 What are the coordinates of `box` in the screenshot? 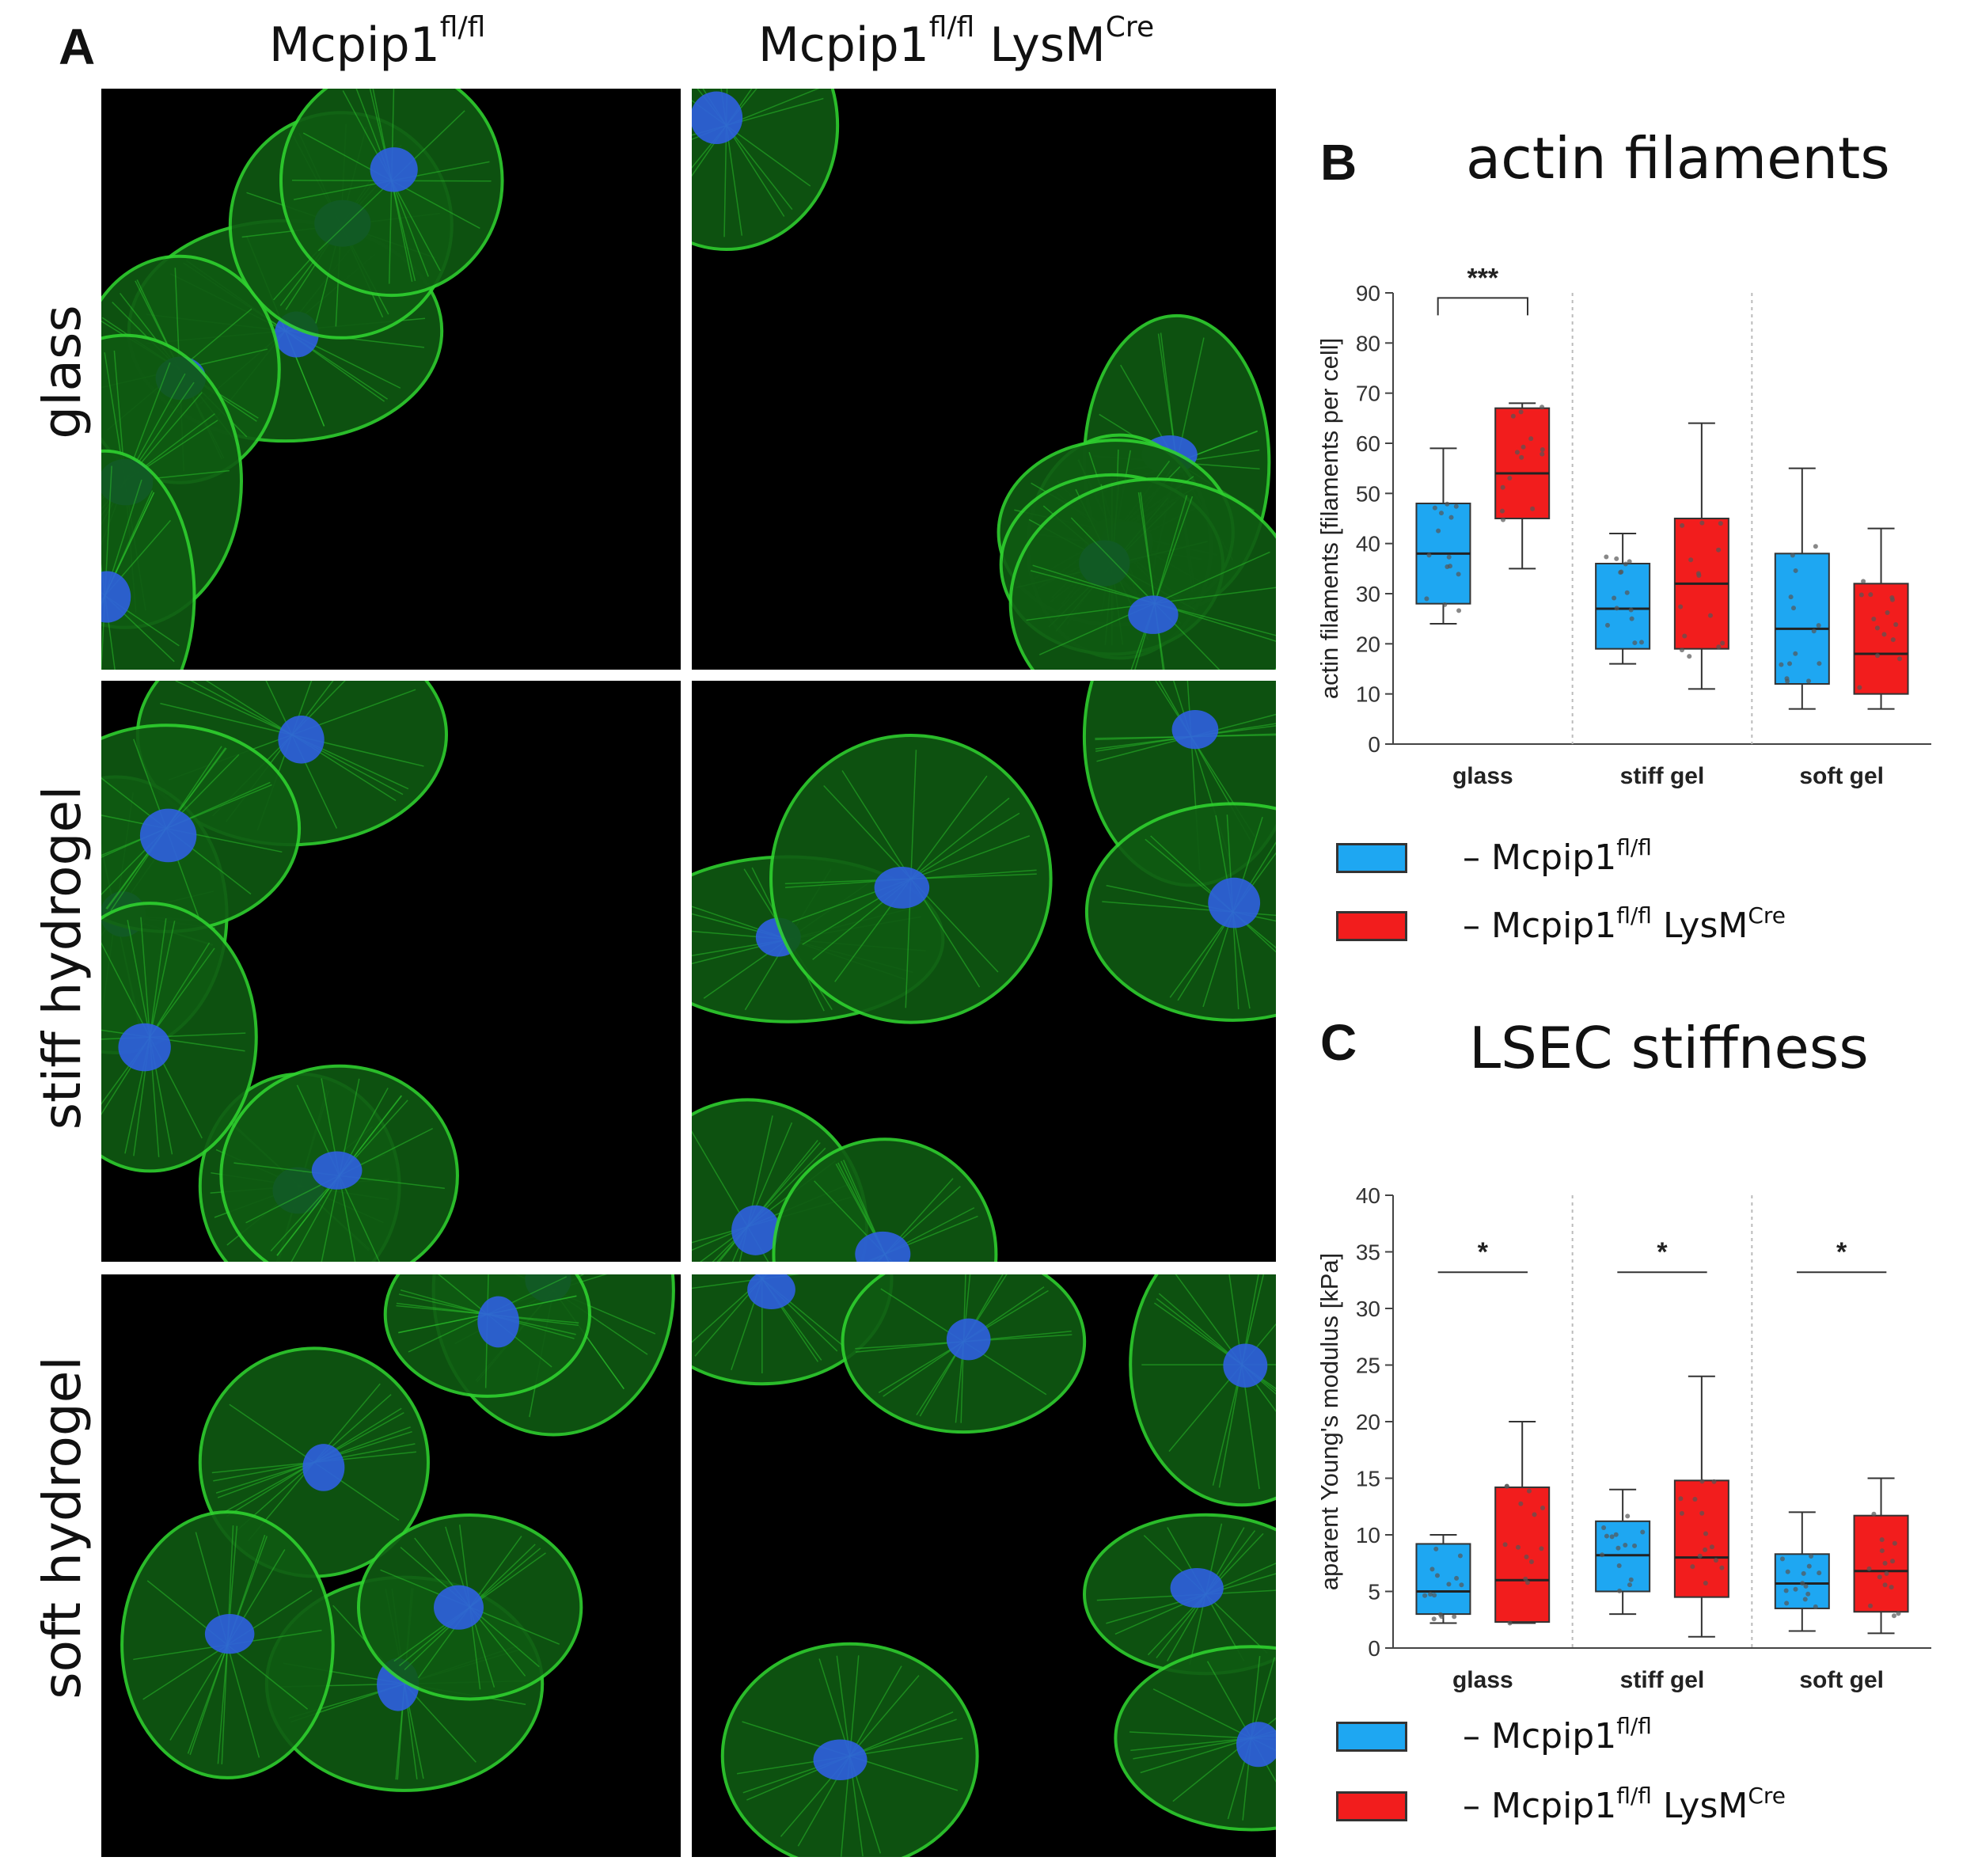 It's located at (1881, 639).